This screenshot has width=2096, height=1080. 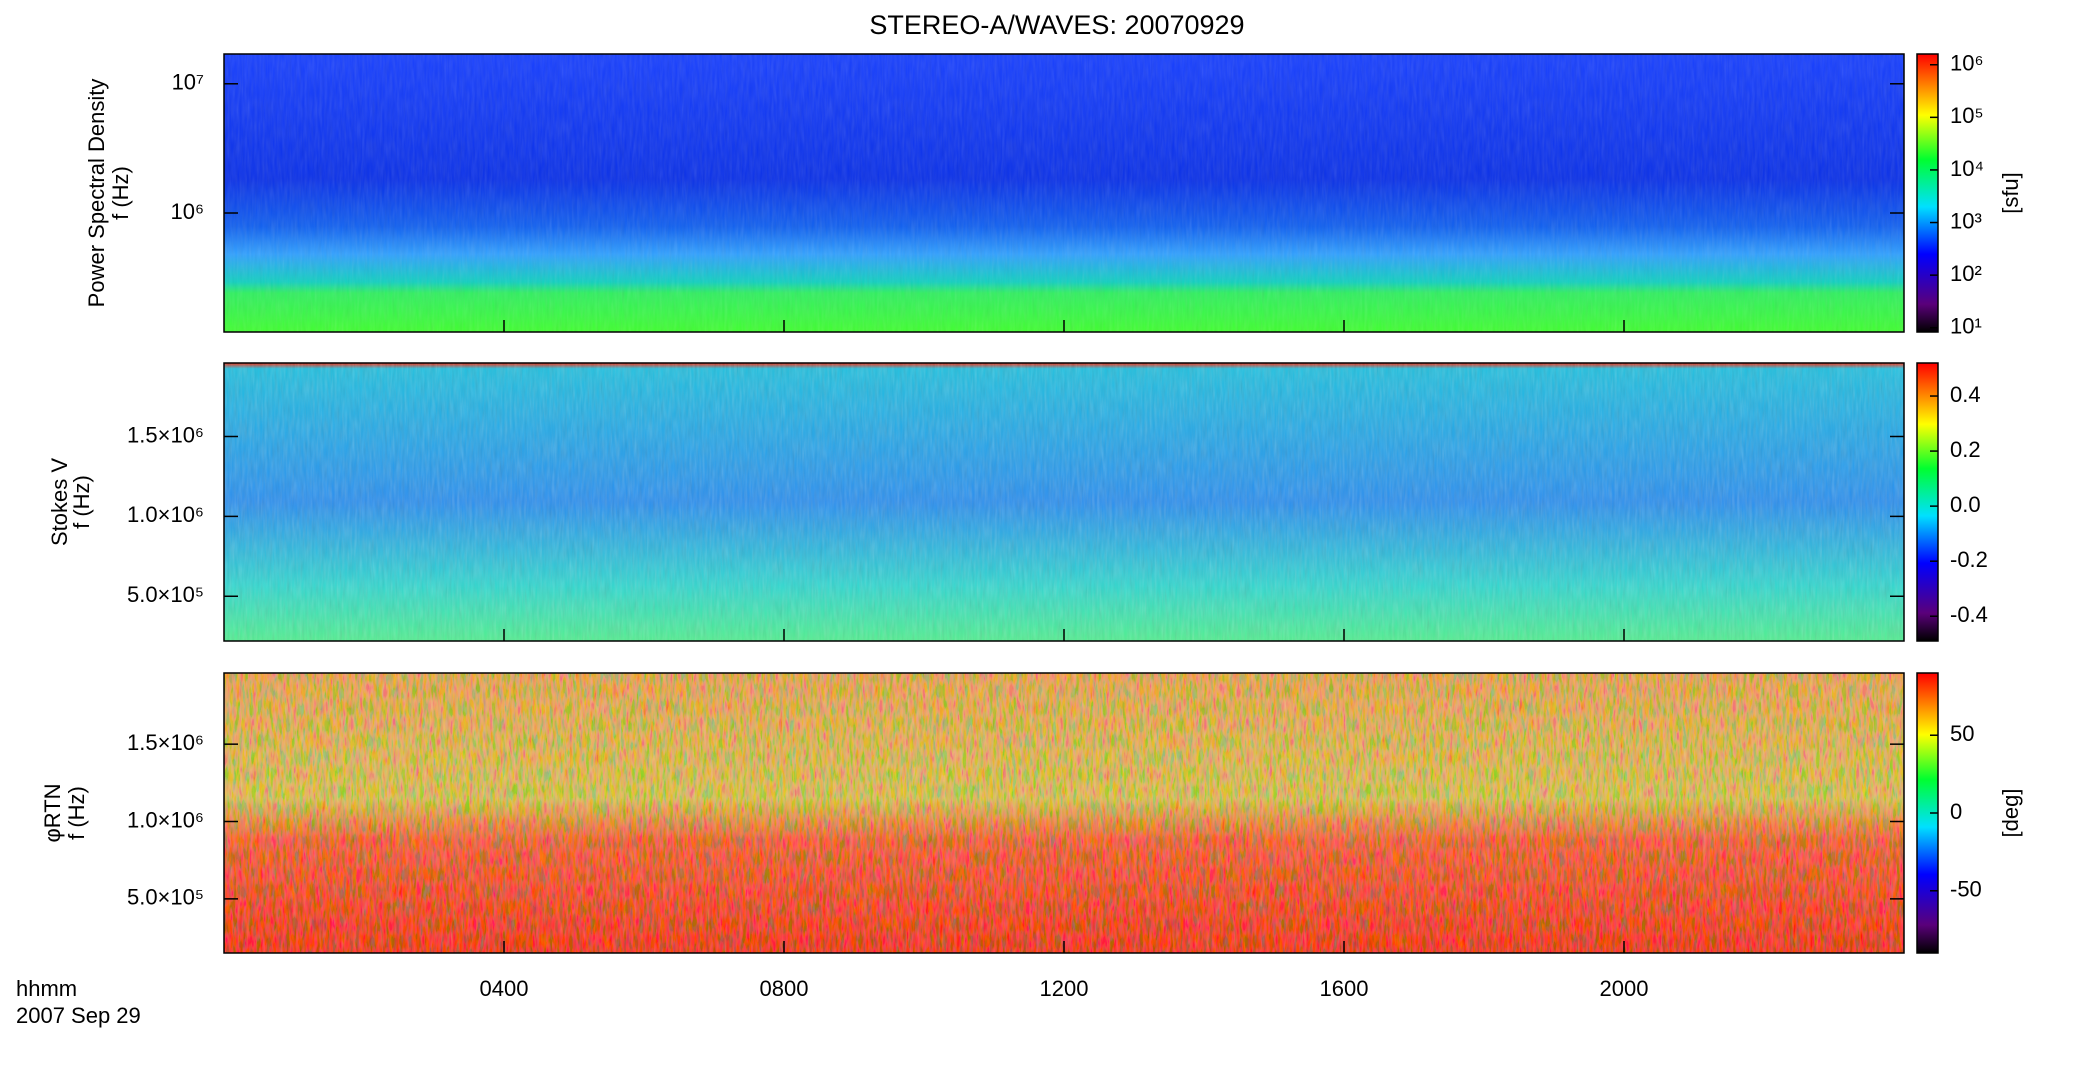 What do you see at coordinates (1056, 25) in the screenshot?
I see `chart-title: STEREO-A/WAVES: 20070929` at bounding box center [1056, 25].